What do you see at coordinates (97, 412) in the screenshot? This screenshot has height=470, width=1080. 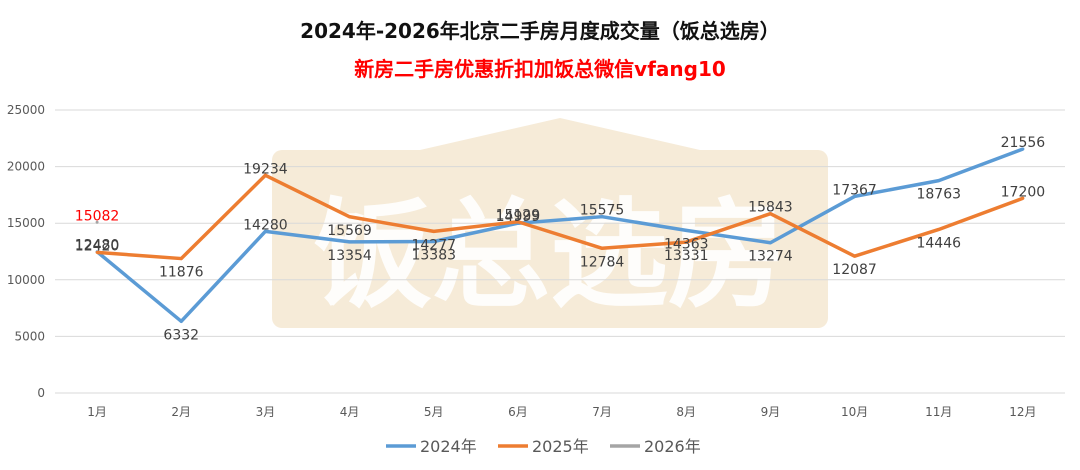 I see `x-tick-label: 1月` at bounding box center [97, 412].